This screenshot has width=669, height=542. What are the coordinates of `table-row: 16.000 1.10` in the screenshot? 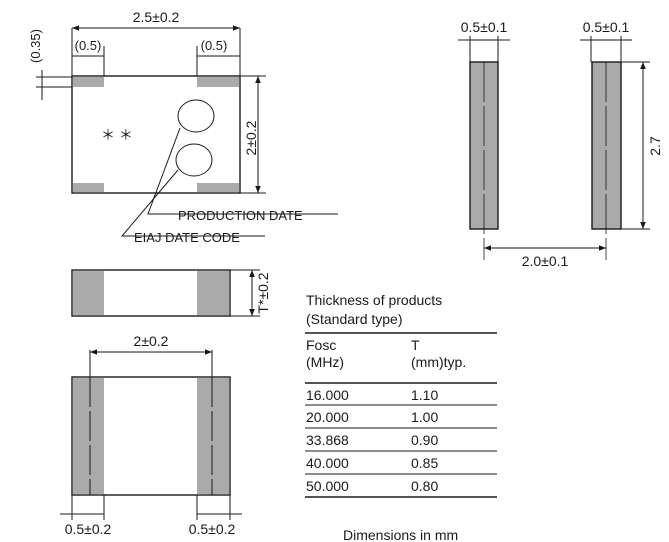 It's located at (401, 396).